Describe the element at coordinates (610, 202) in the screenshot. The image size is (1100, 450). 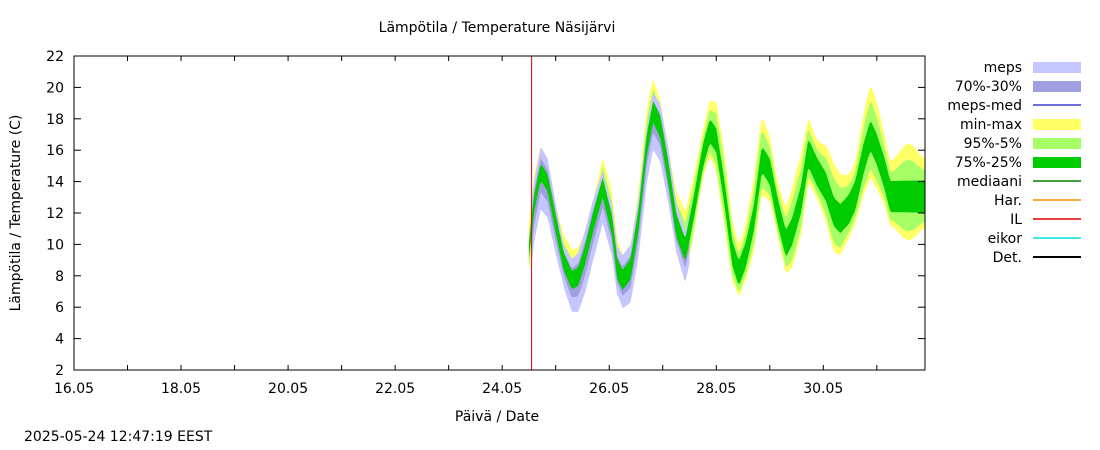
I see `band-meps` at that location.